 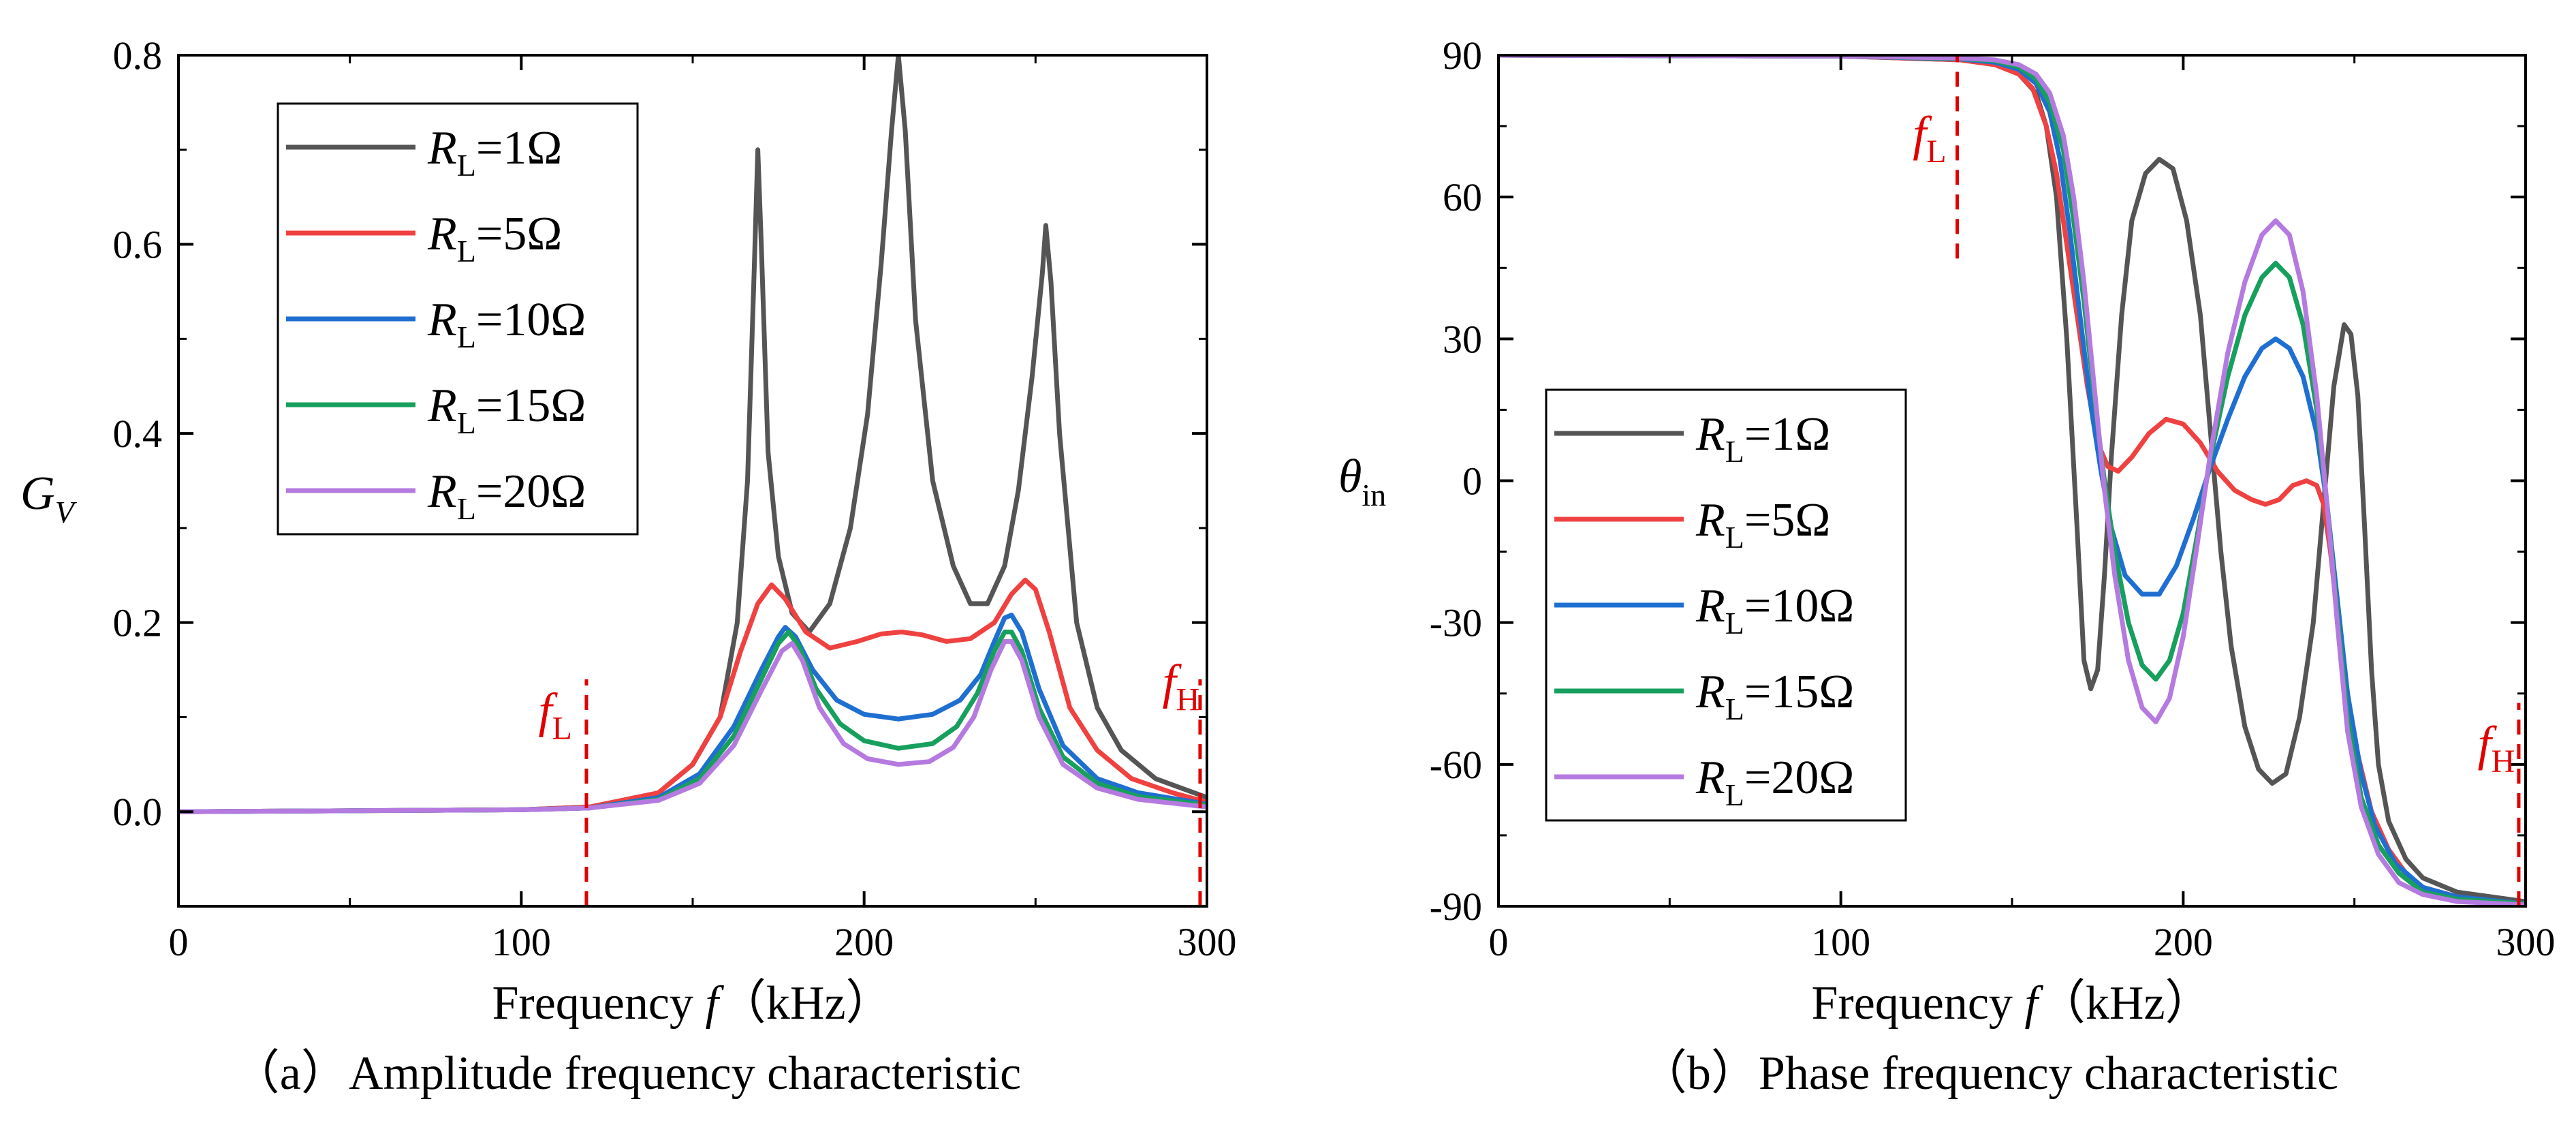 I want to click on phase-xtick-label: 100, so click(x=1840, y=942).